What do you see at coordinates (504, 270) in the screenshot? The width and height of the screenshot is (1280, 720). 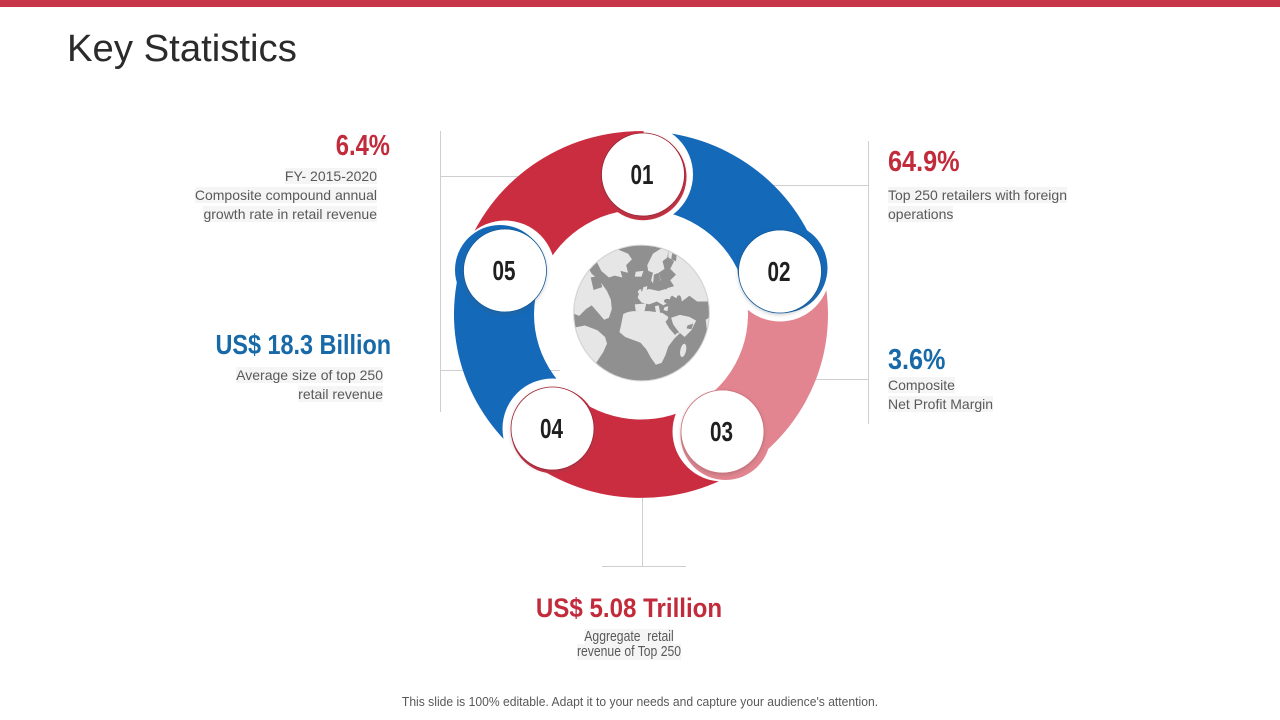 I see `svg-text: 05` at bounding box center [504, 270].